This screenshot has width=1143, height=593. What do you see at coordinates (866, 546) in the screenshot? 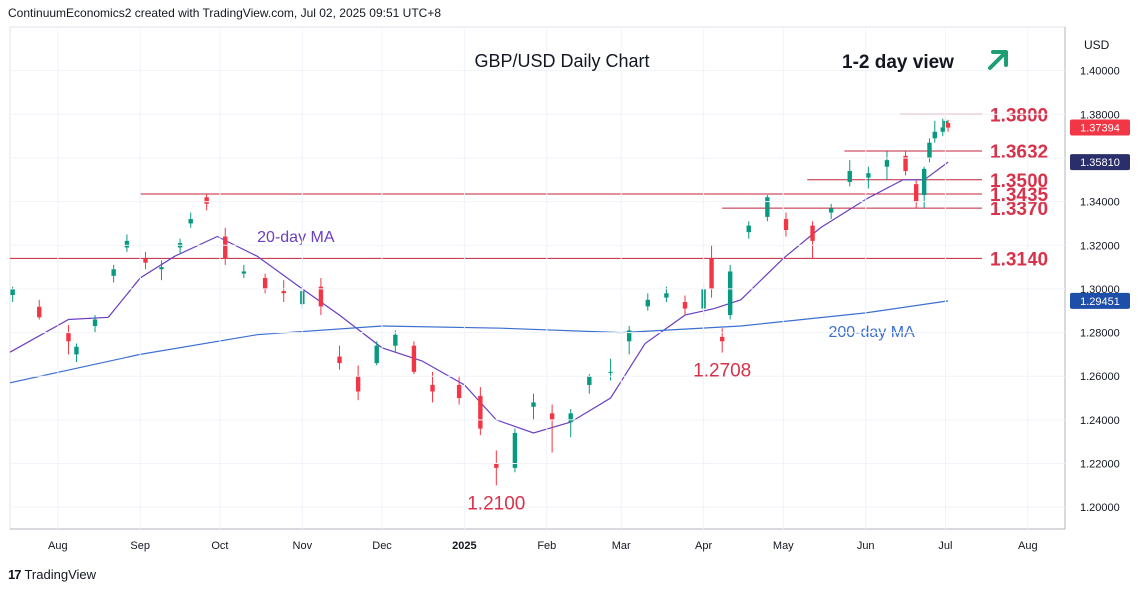
I see `time-tick-label: Jun` at bounding box center [866, 546].